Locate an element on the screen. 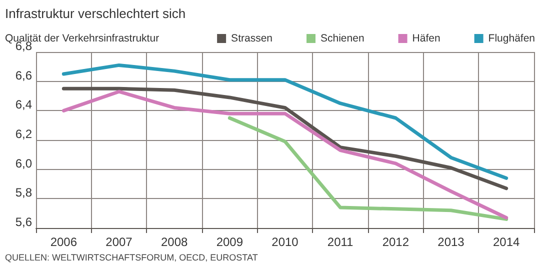 This screenshot has height=269, width=540. legend-label: Flughäfen is located at coordinates (512, 38).